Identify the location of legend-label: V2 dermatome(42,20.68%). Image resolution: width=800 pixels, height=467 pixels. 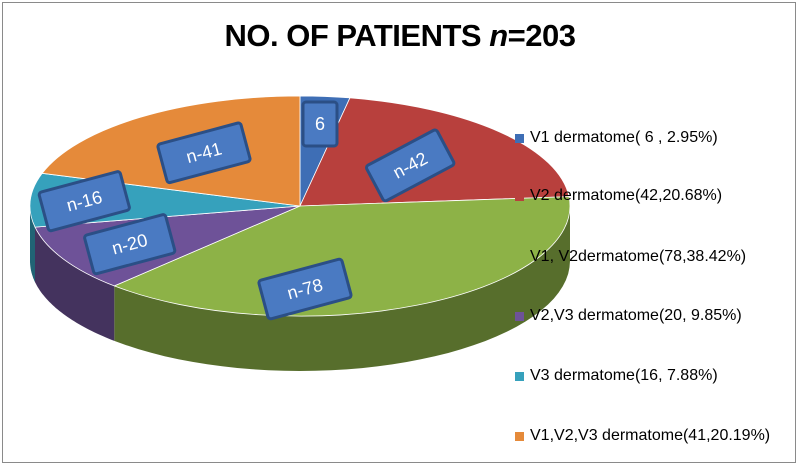
(626, 195).